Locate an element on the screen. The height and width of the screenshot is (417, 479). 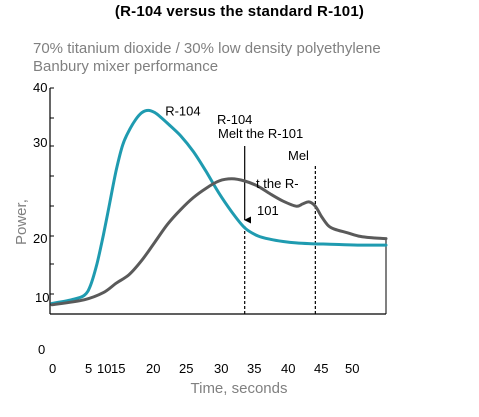
x-tick-label: 45 is located at coordinates (321, 368).